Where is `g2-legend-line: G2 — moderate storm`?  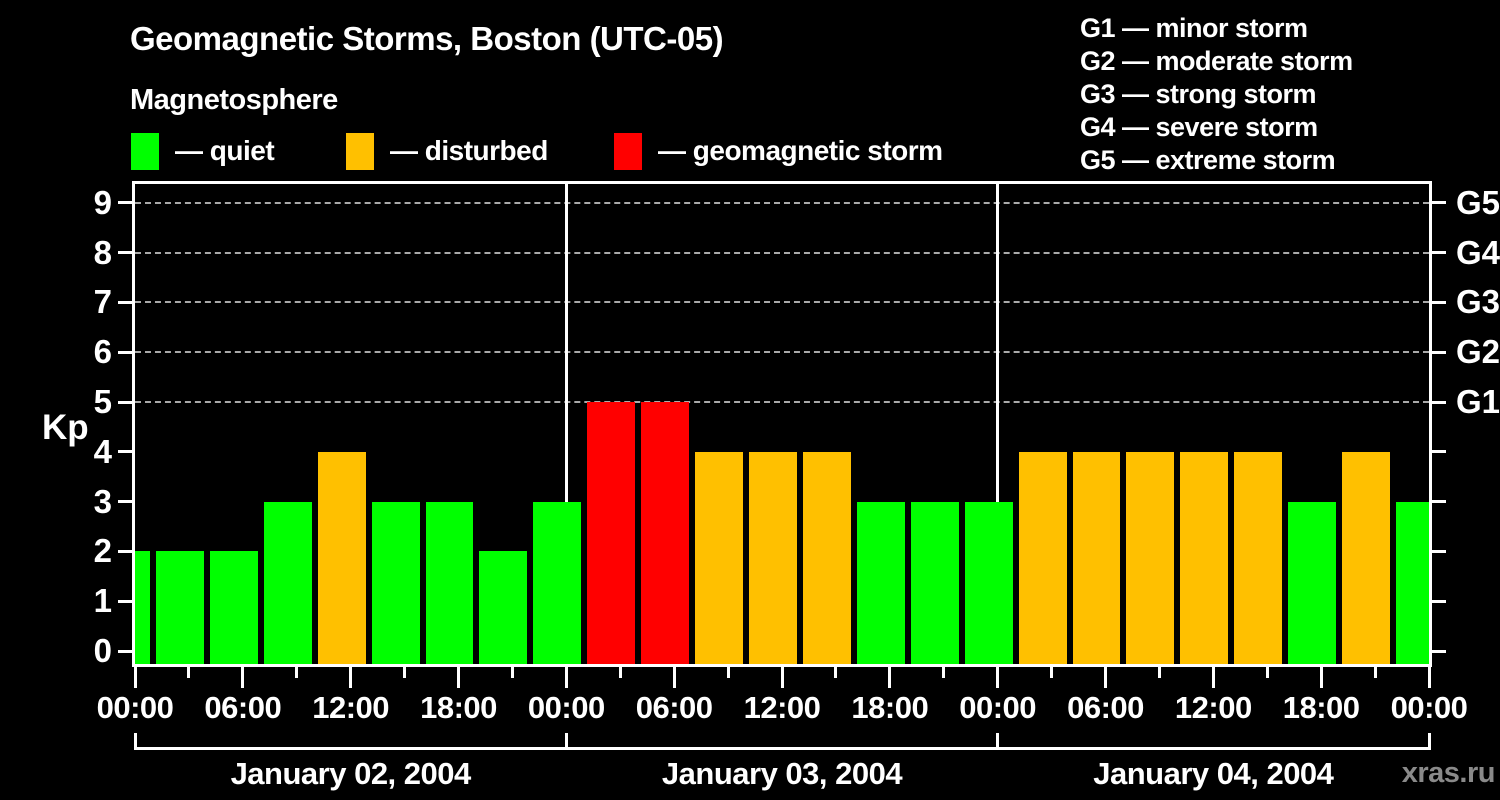 g2-legend-line: G2 — moderate storm is located at coordinates (1216, 61).